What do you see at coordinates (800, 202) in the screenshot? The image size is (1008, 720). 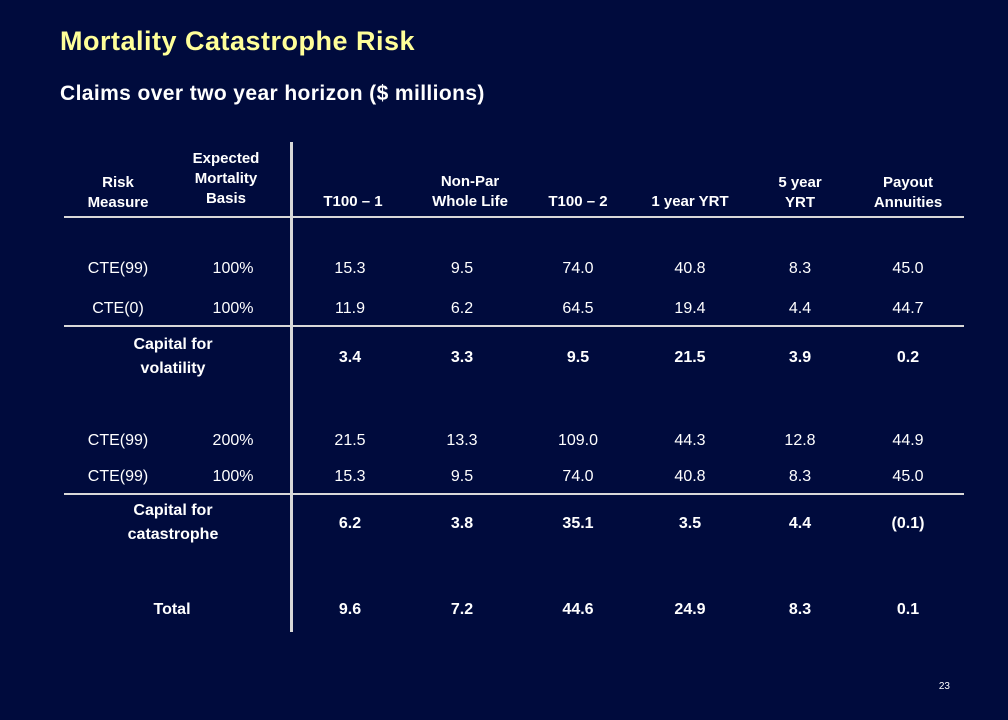 I see `header-line: YRT` at bounding box center [800, 202].